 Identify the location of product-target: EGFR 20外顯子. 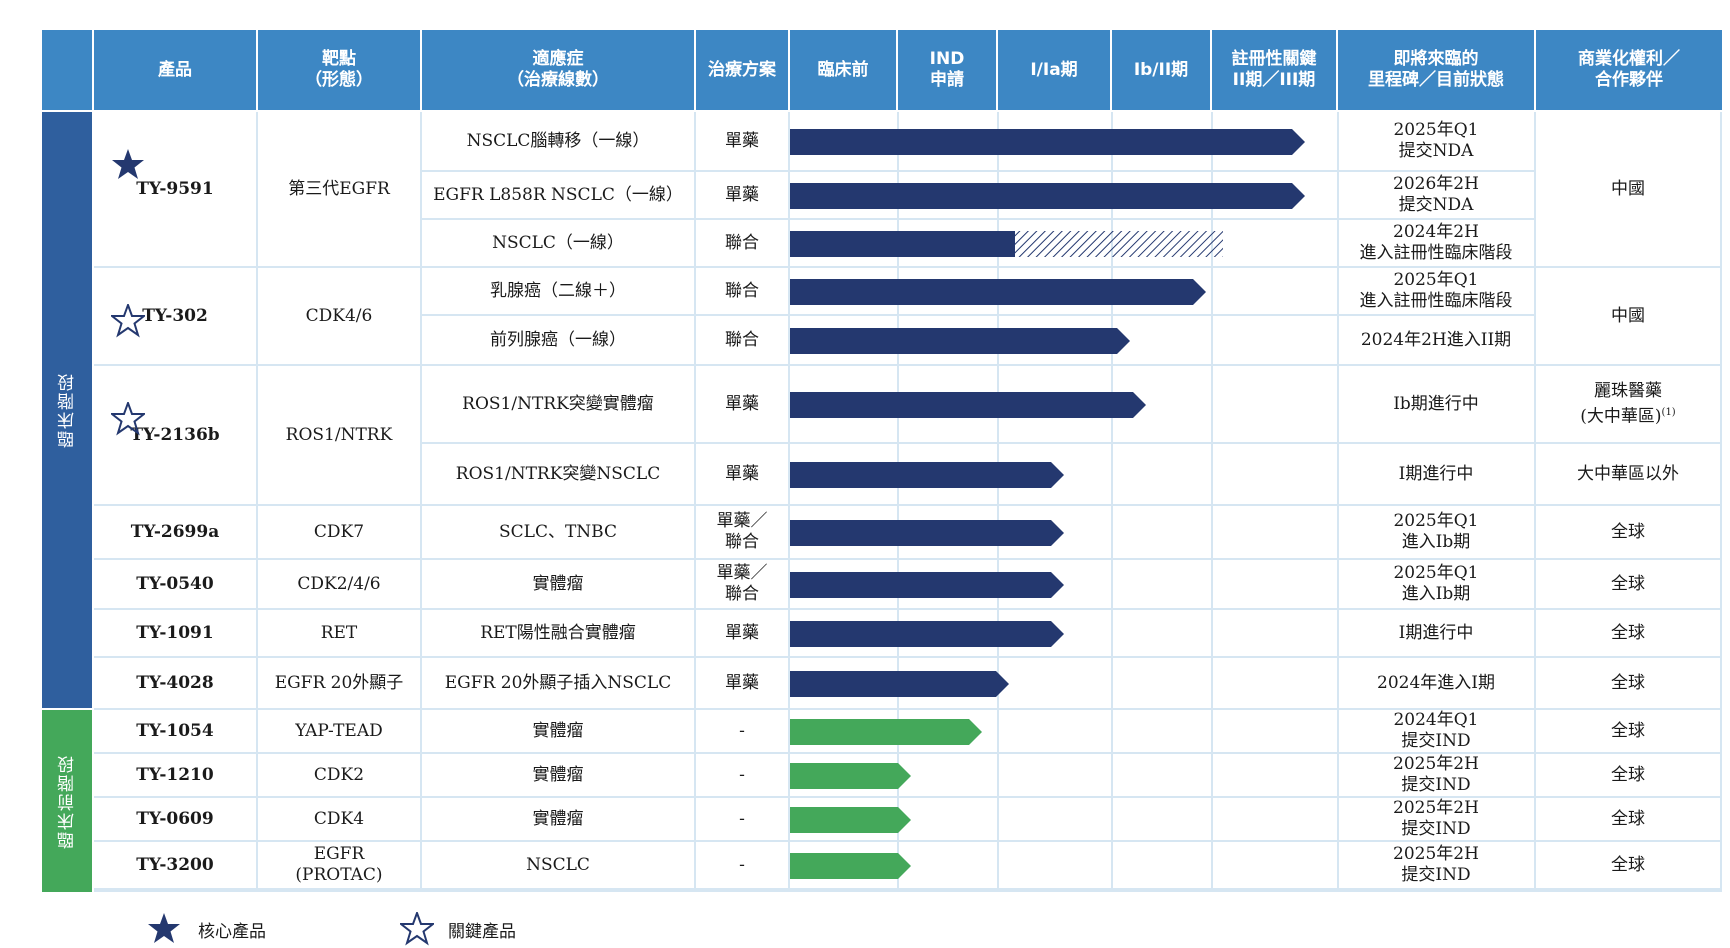
(340, 684).